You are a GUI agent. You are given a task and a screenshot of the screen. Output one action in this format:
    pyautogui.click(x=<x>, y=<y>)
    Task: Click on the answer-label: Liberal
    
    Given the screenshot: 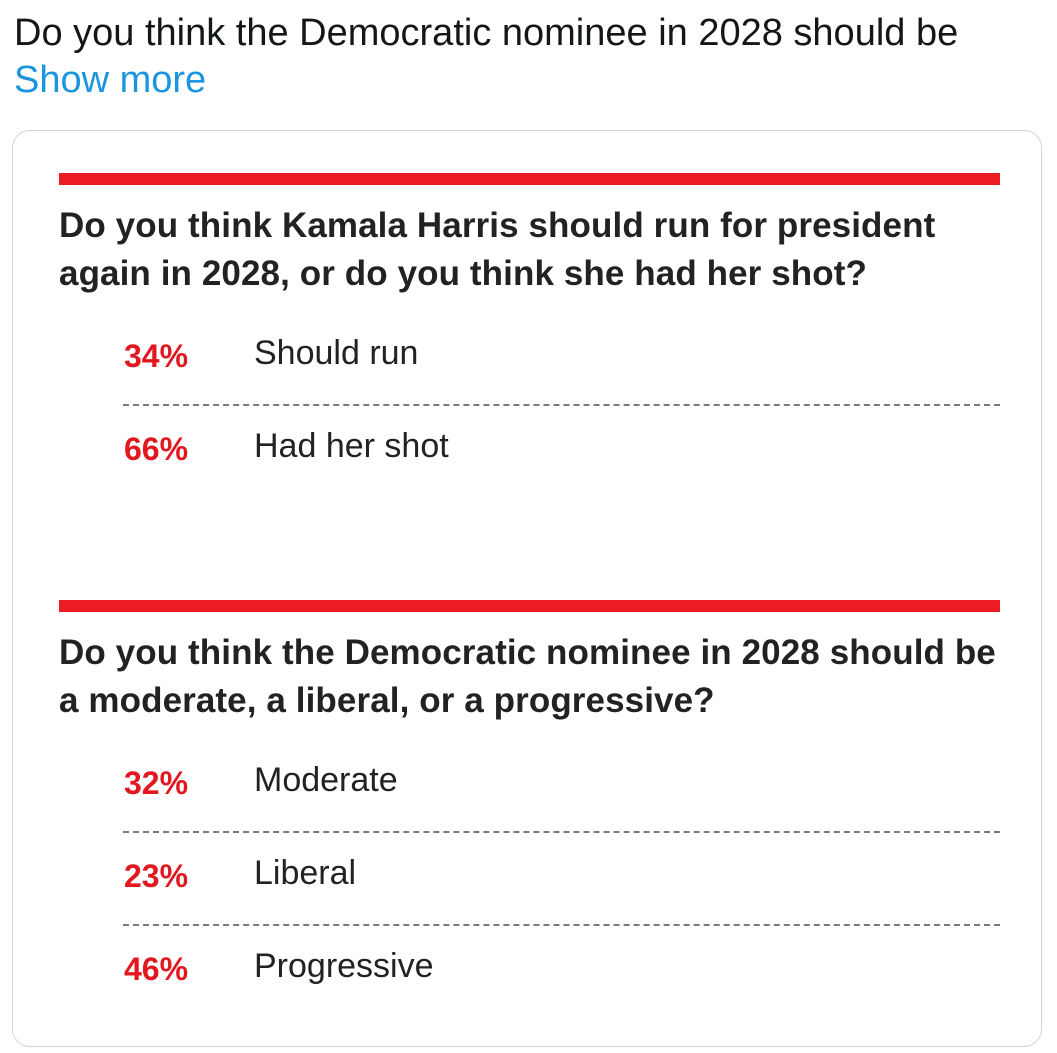 What is the action you would take?
    pyautogui.click(x=305, y=873)
    